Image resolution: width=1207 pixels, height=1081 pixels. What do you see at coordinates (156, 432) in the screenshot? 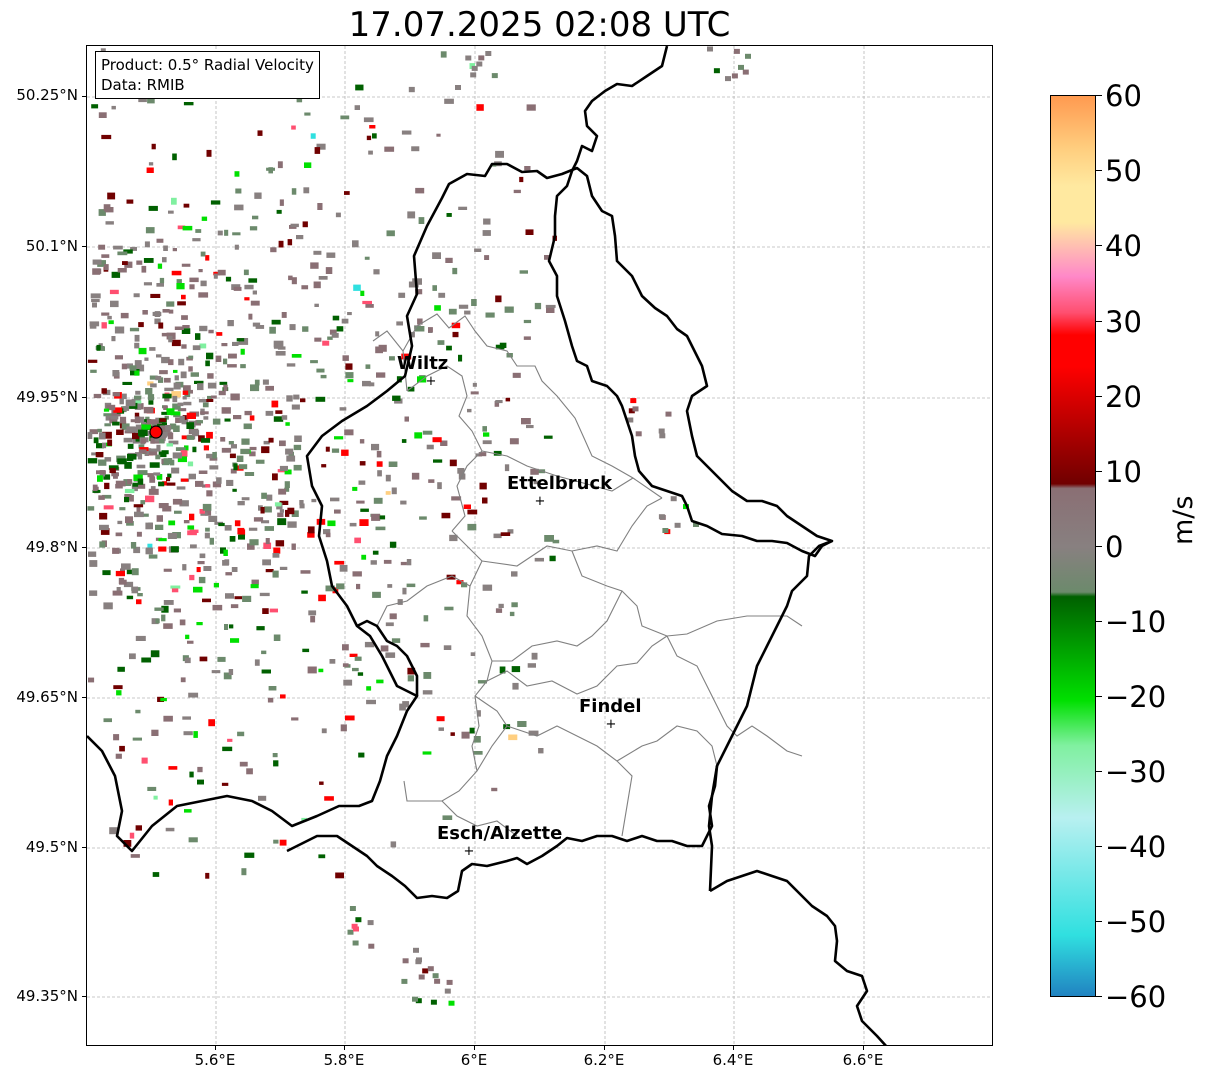
I see `radar-site` at bounding box center [156, 432].